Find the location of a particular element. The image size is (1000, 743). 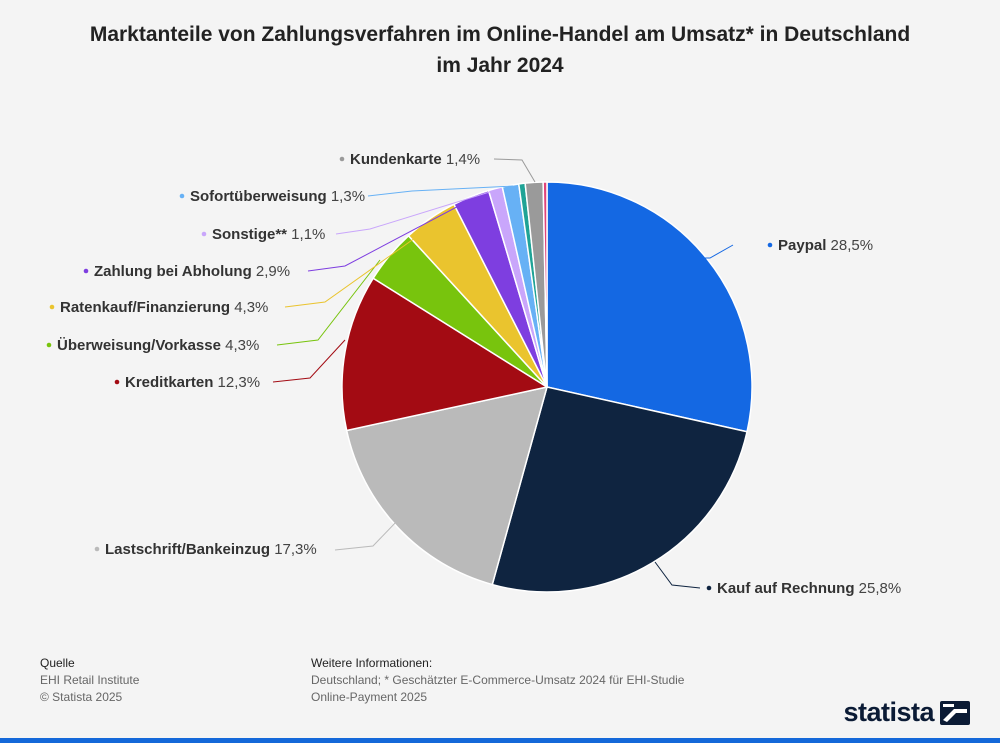

pie-slice-kreditkarten is located at coordinates (445, 354).